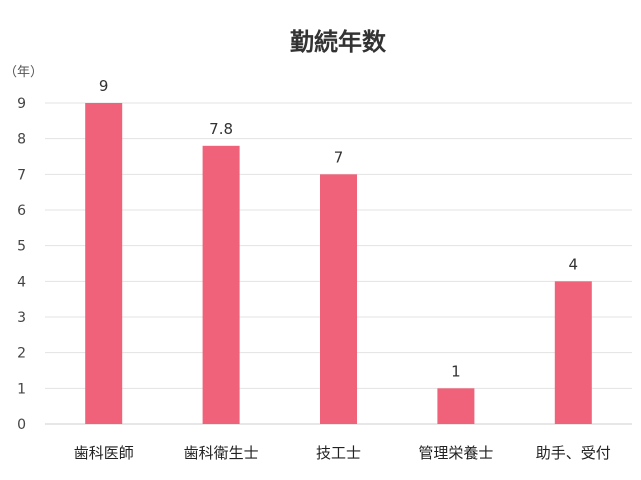 The image size is (641, 480). What do you see at coordinates (21, 104) in the screenshot?
I see `y-tick-label: 9` at bounding box center [21, 104].